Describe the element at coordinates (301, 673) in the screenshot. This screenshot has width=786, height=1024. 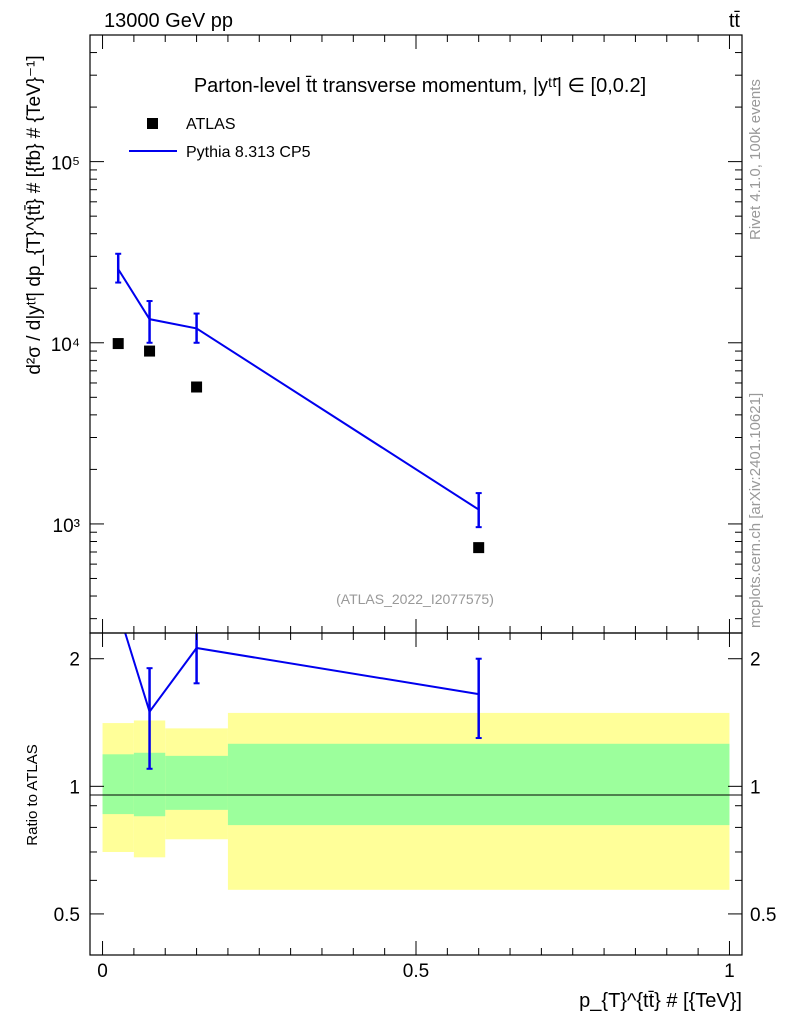
I see `ratio-series-line` at that location.